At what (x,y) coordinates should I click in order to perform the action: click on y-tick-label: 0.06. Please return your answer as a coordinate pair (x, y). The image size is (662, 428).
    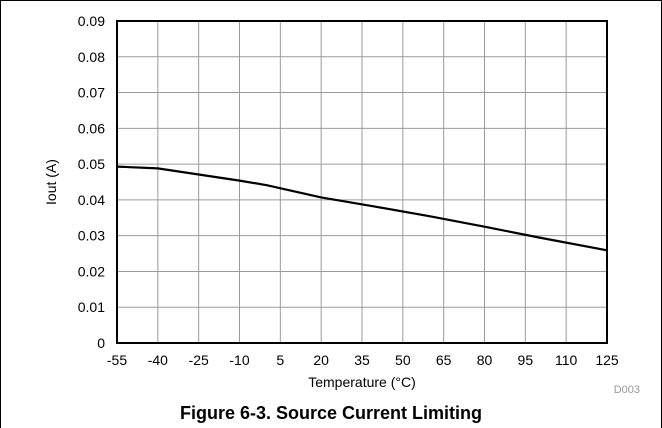
    Looking at the image, I should click on (91, 128).